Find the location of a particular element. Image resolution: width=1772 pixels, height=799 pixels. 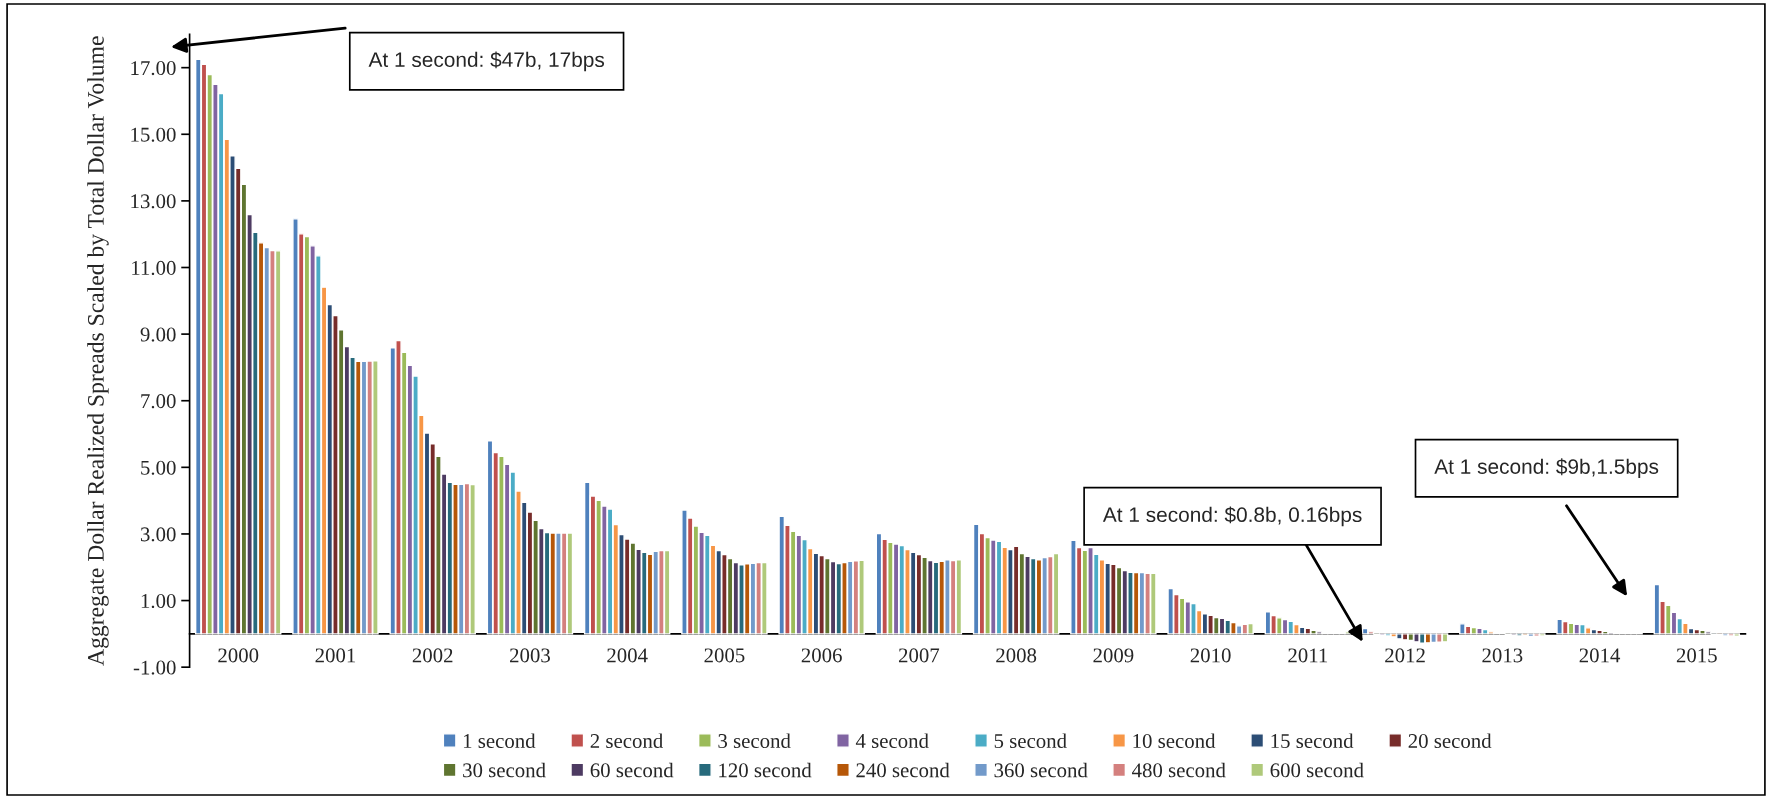

legend-label: 60 second is located at coordinates (632, 770).